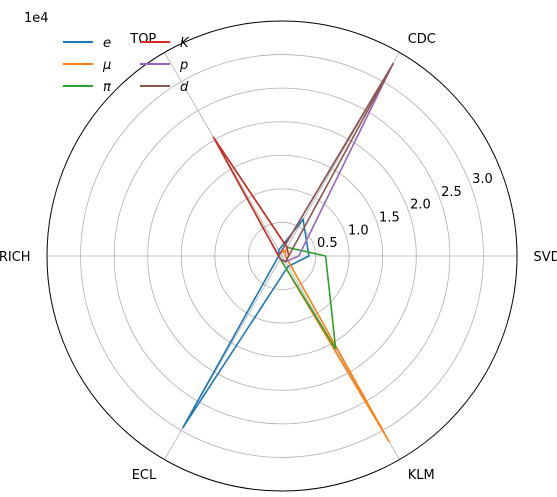  What do you see at coordinates (126, 65) in the screenshot?
I see `legend: eμπ Kpd` at bounding box center [126, 65].